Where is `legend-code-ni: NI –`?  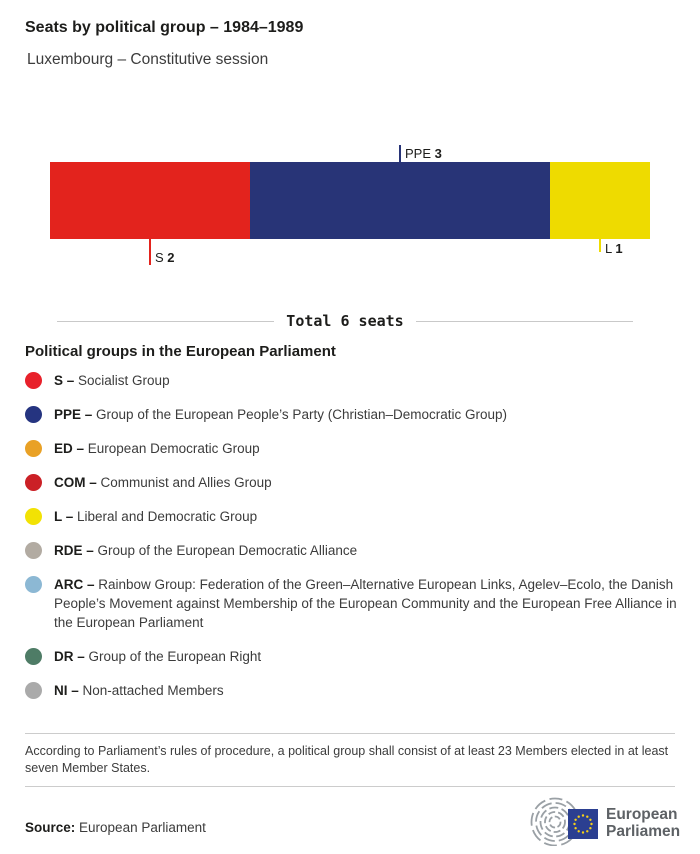 legend-code-ni: NI – is located at coordinates (66, 690).